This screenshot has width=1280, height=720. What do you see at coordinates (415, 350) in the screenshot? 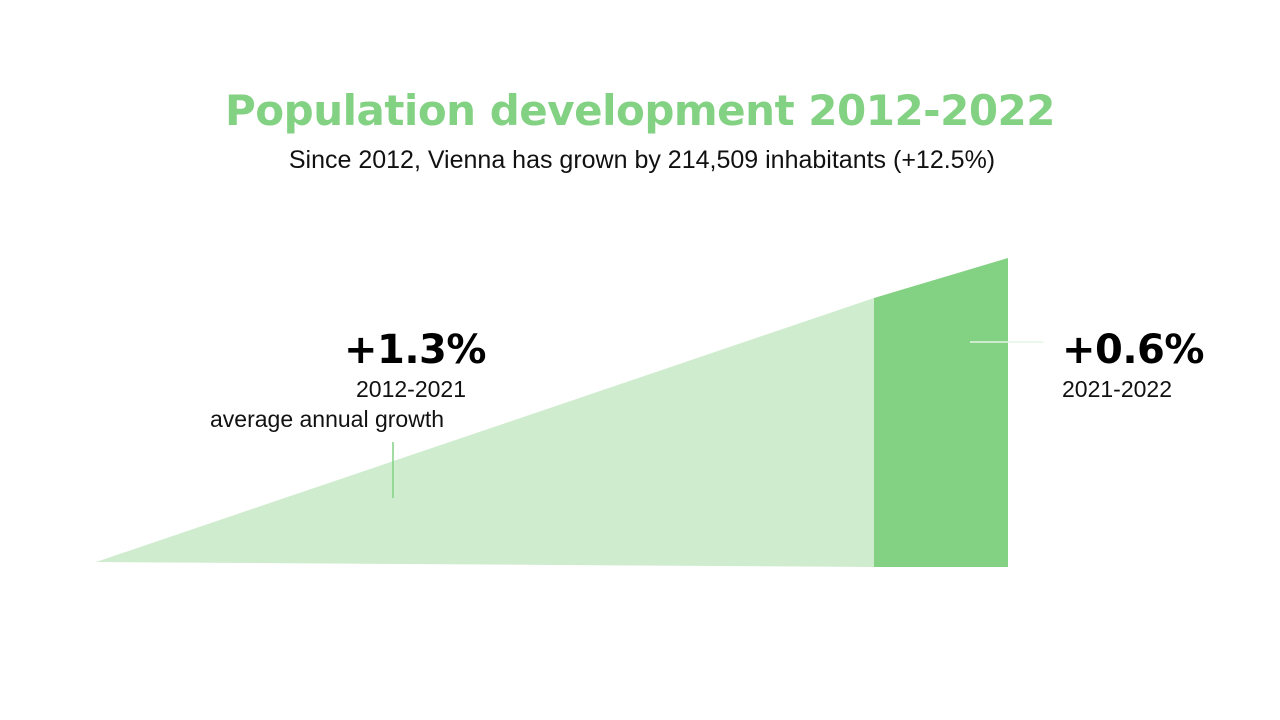
I see `growth-value-2012-2021: +1.3%` at bounding box center [415, 350].